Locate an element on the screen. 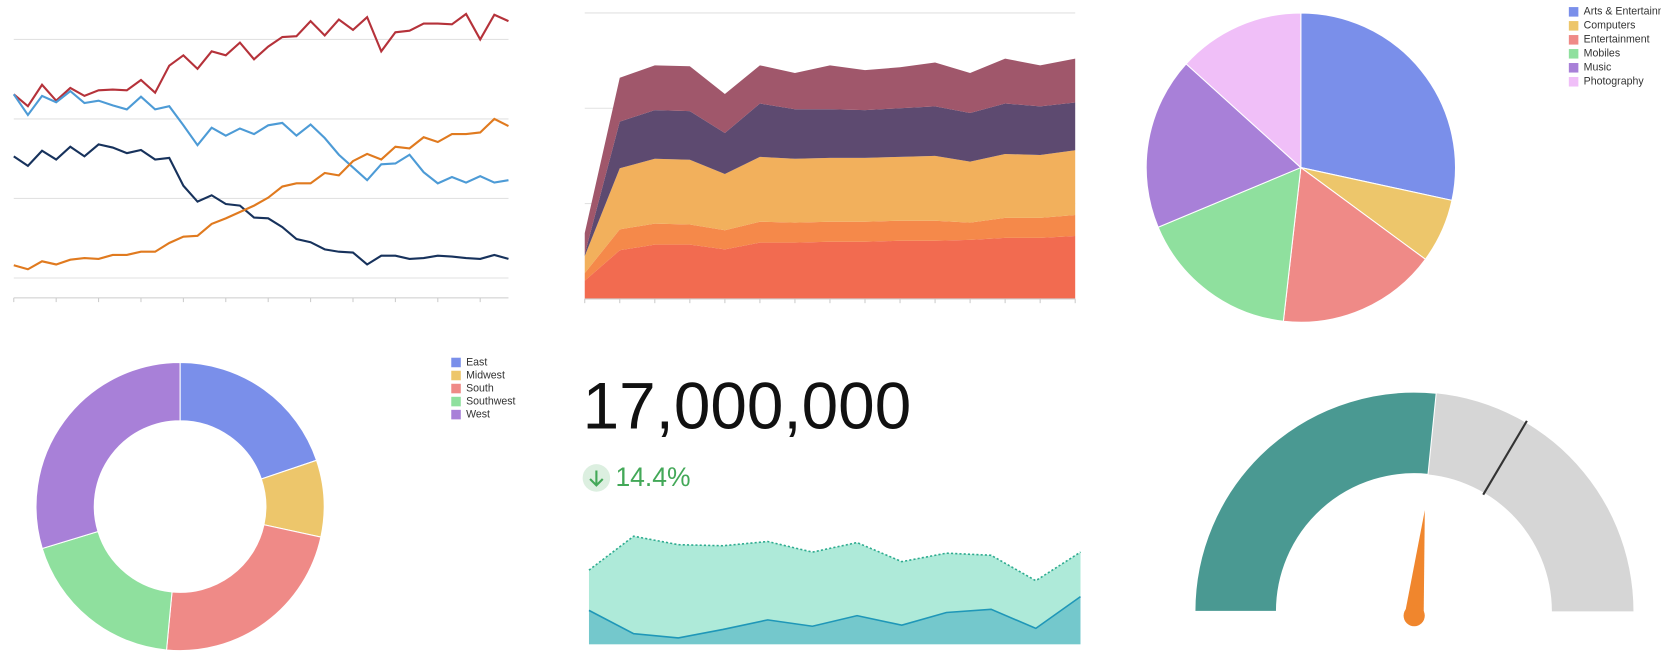 The height and width of the screenshot is (672, 1661). legend-label: Computers is located at coordinates (1610, 26).